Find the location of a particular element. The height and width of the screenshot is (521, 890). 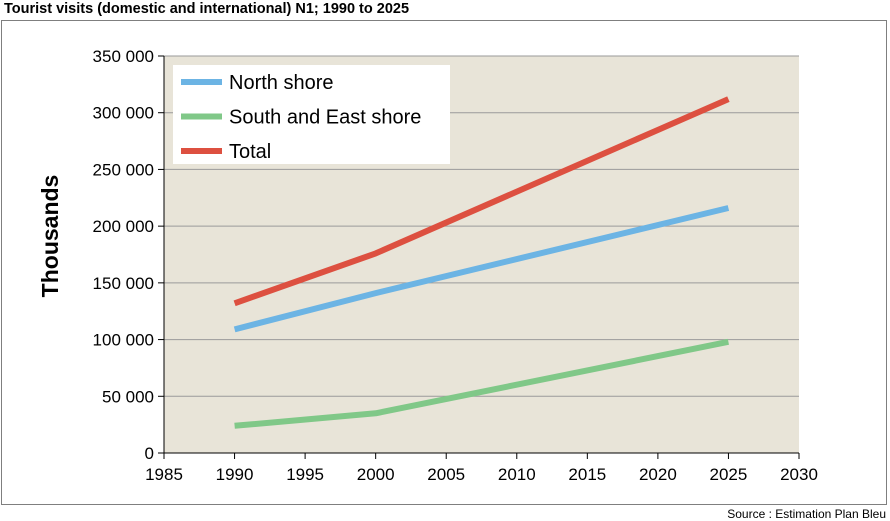

x-tick-label: 2030 is located at coordinates (799, 474).